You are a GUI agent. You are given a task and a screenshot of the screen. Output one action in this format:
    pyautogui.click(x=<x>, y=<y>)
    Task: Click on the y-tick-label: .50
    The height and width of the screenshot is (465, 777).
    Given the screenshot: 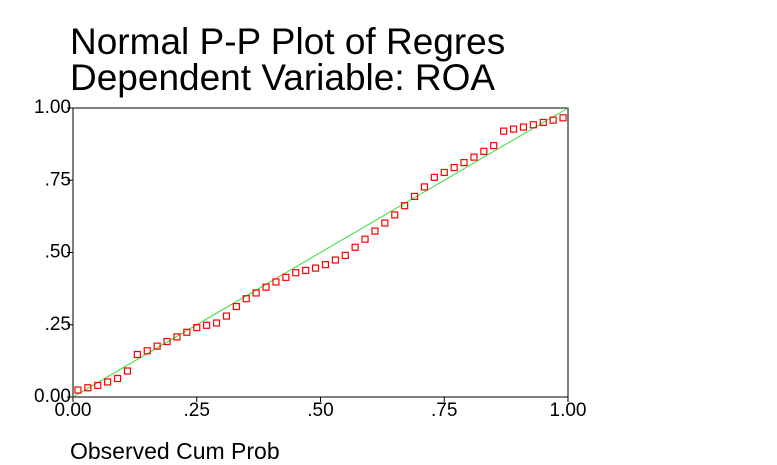 What is the action you would take?
    pyautogui.click(x=58, y=252)
    